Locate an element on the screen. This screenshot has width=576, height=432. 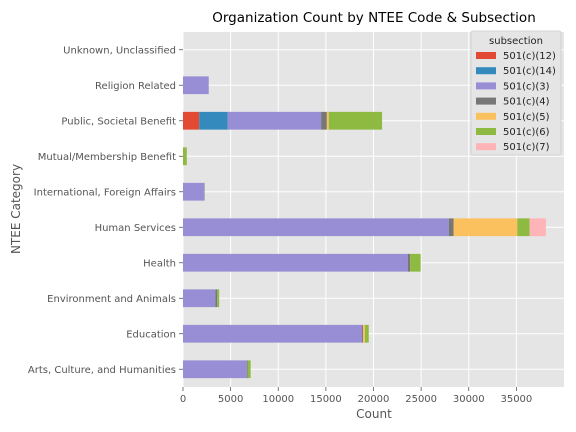
legend-label: 501(c)(12) is located at coordinates (529, 56).